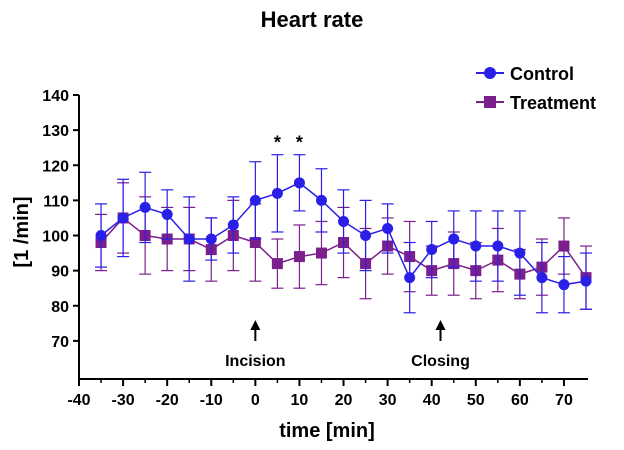 This screenshot has height=450, width=624. I want to click on y-tick-label: 90, so click(60, 272).